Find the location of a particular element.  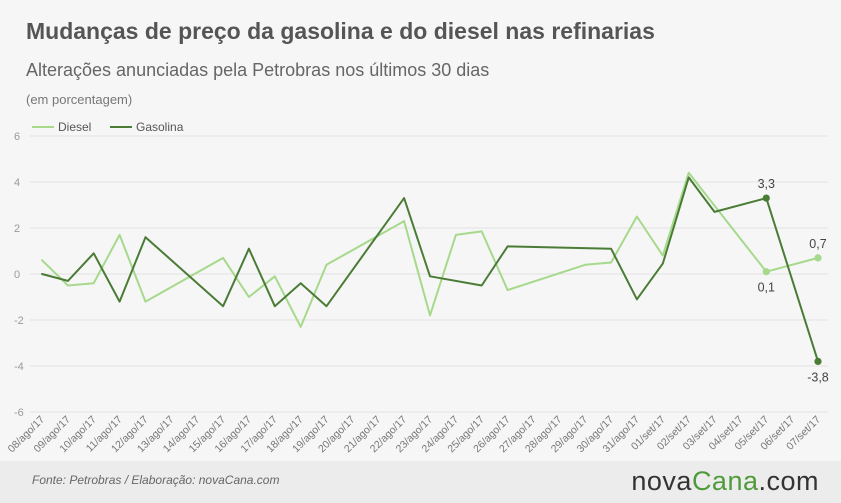

data-label: 0,7 is located at coordinates (817, 244).